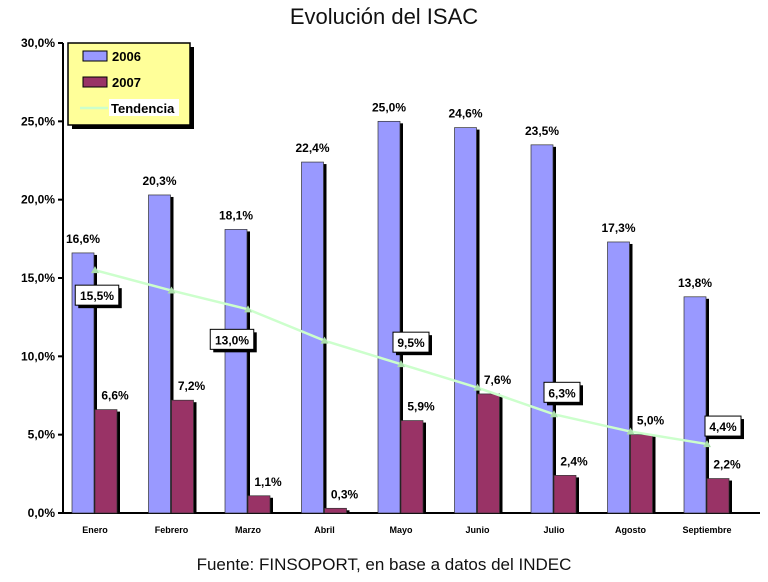  Describe the element at coordinates (83, 239) in the screenshot. I see `data-label-2006: 16,6%` at that location.